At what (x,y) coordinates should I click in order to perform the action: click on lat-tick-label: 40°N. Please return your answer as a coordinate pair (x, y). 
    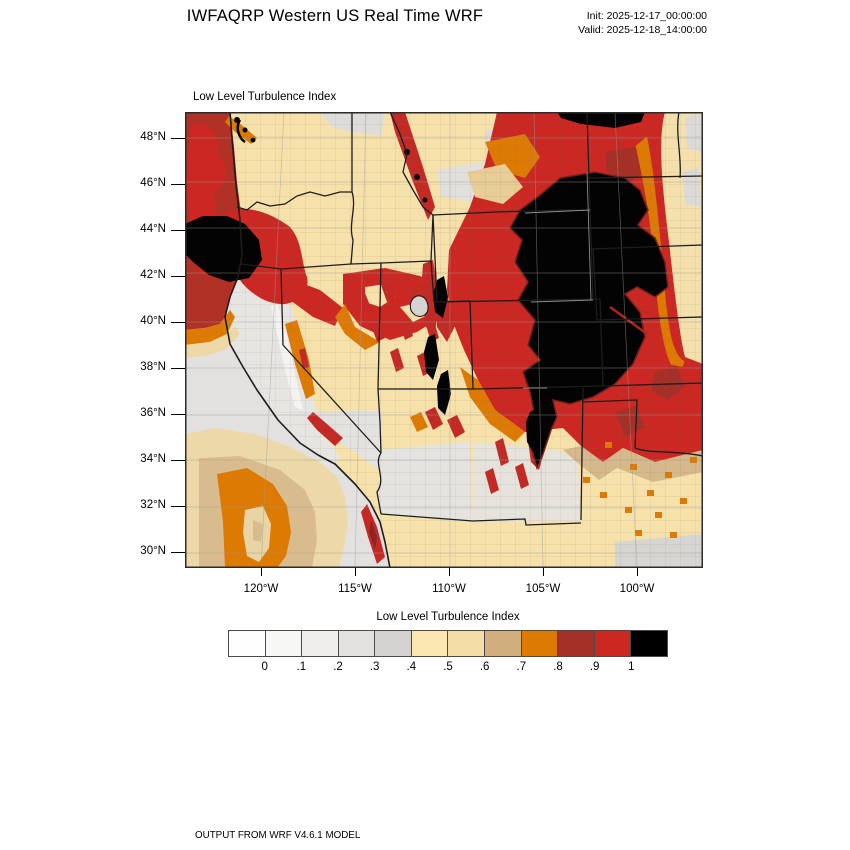
    Looking at the image, I should click on (153, 321).